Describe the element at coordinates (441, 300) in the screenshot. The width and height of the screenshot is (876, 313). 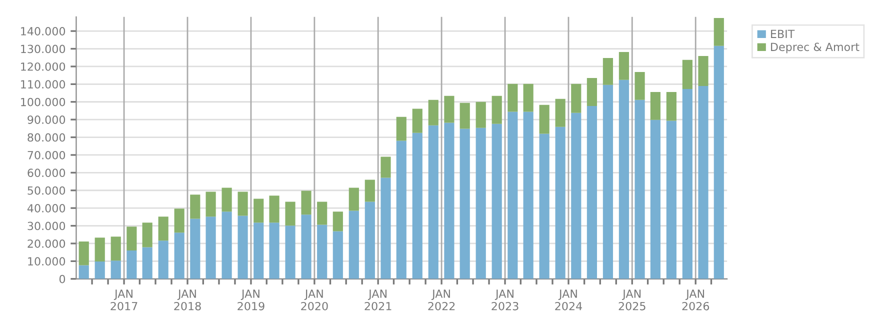
I see `x-tick-label: JAN 2022` at that location.